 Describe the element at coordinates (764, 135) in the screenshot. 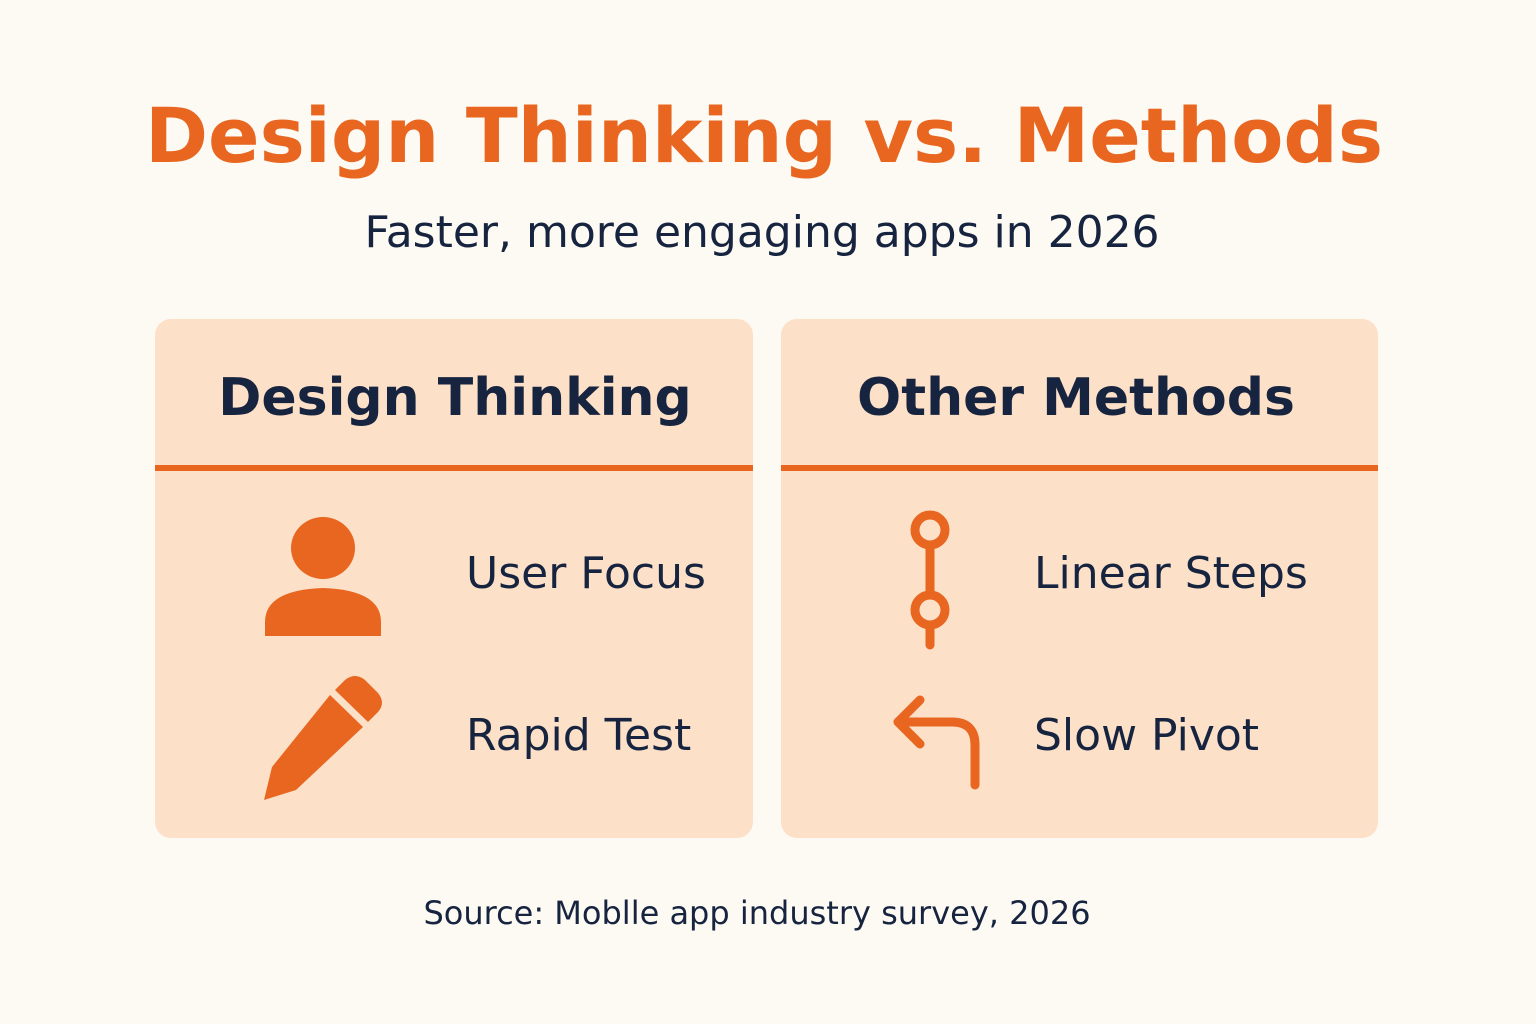

I see `title: Design Thinking vs. Methods` at that location.